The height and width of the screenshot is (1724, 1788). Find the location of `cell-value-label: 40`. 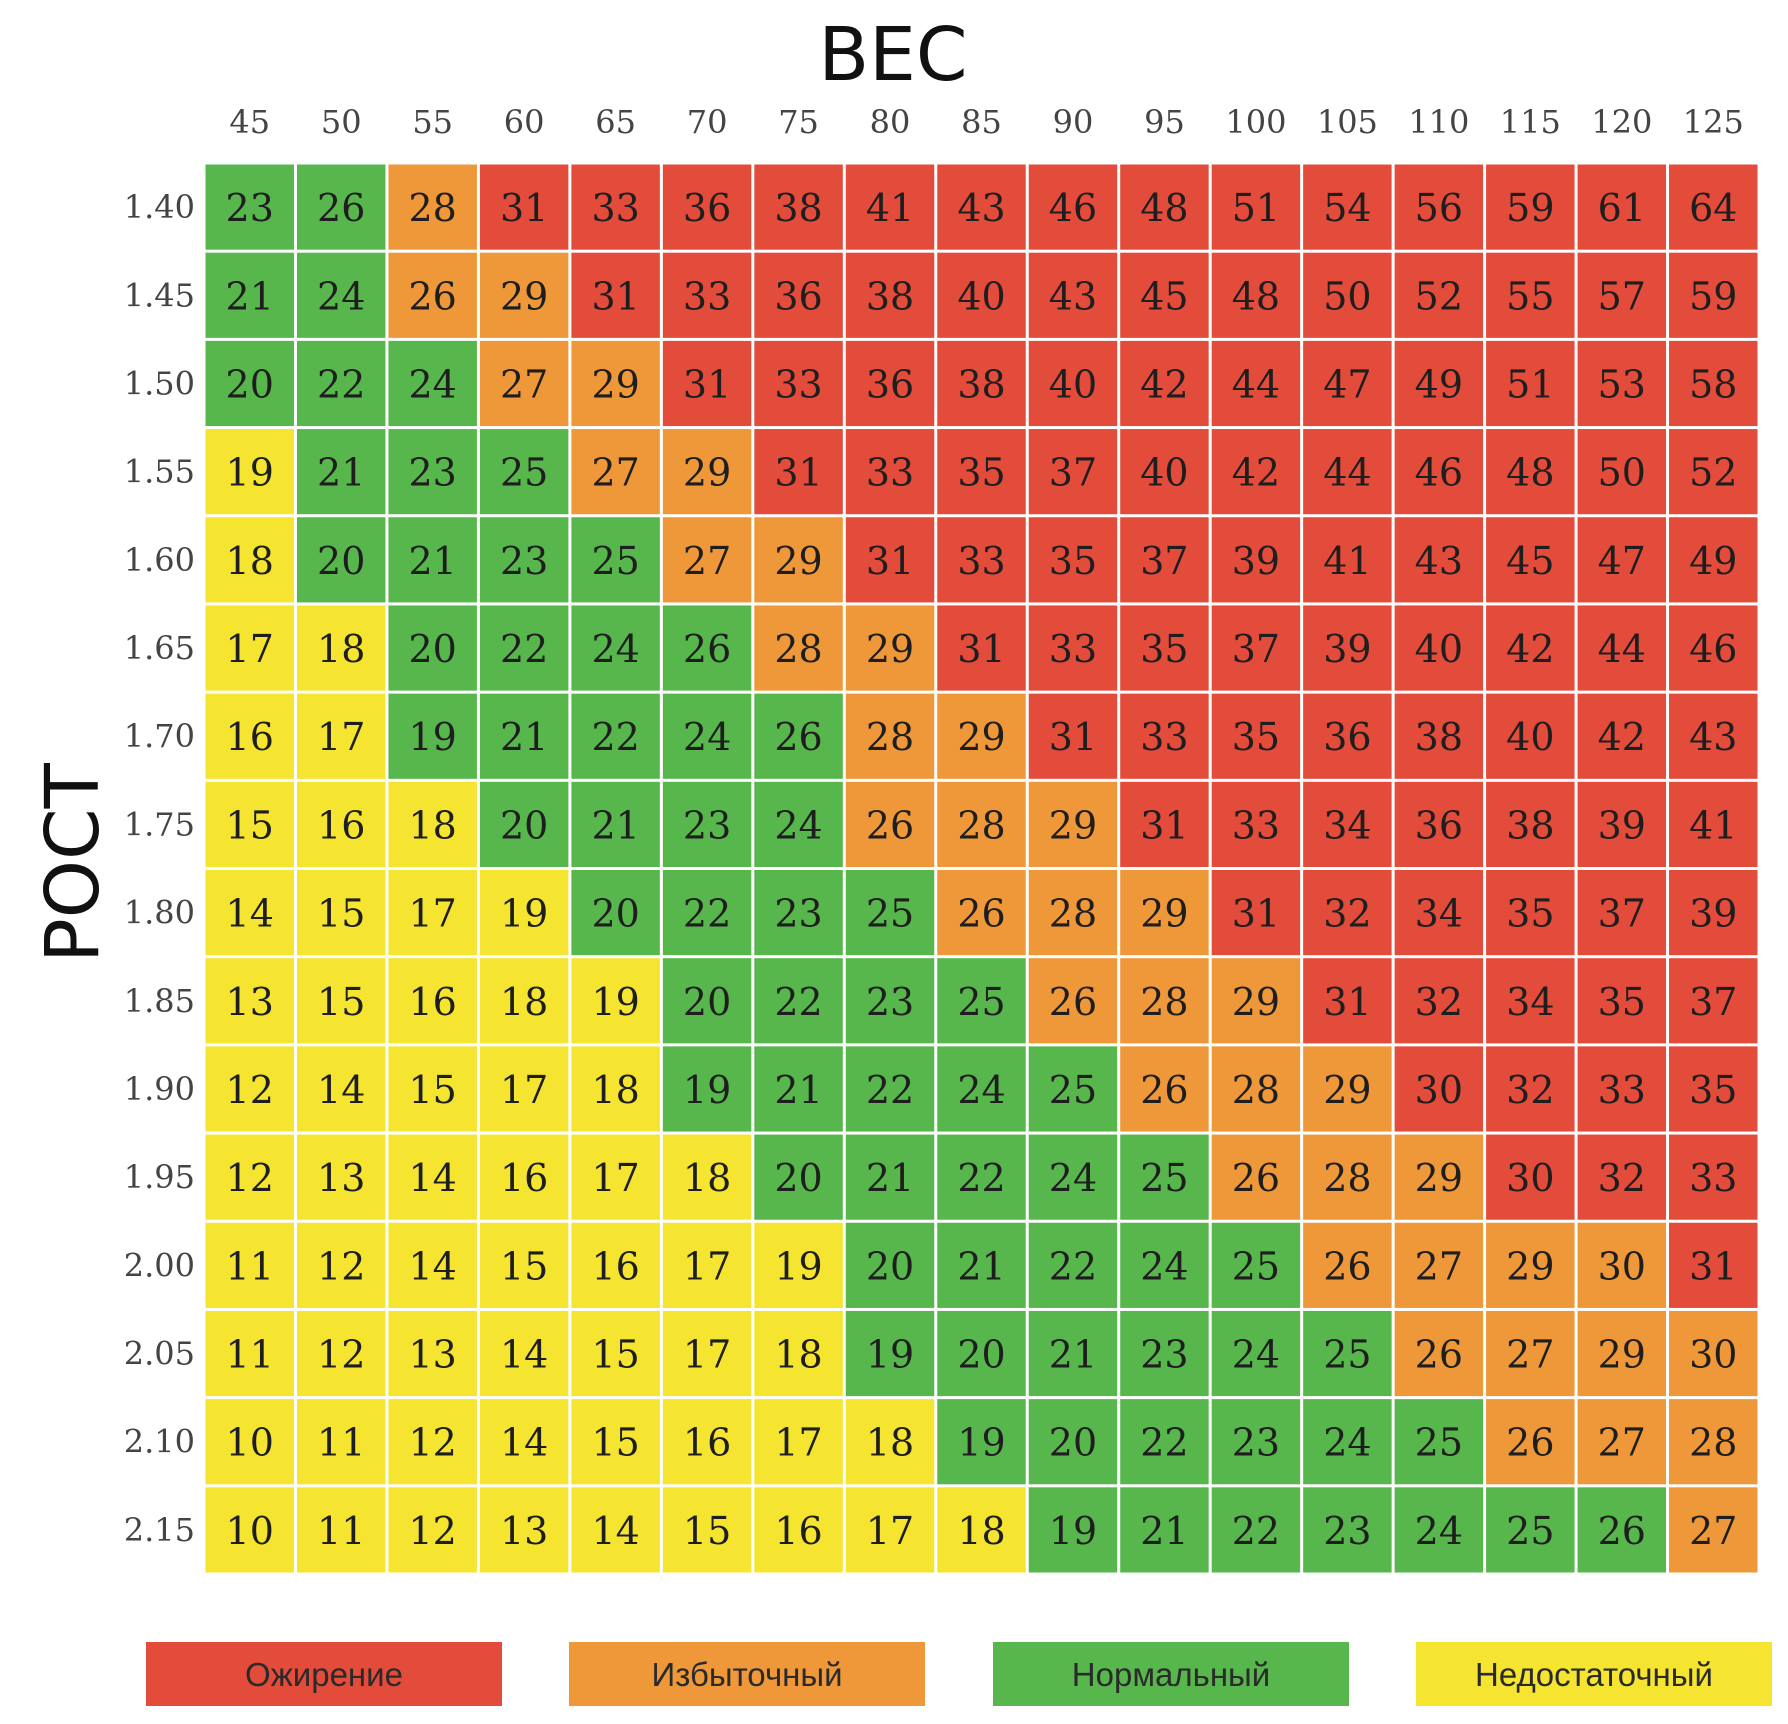

cell-value-label: 40 is located at coordinates (1073, 384).